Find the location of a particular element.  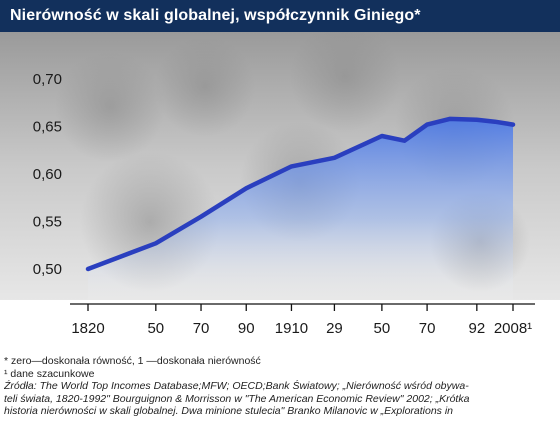

y-tick-label: 0,60 is located at coordinates (47, 174).